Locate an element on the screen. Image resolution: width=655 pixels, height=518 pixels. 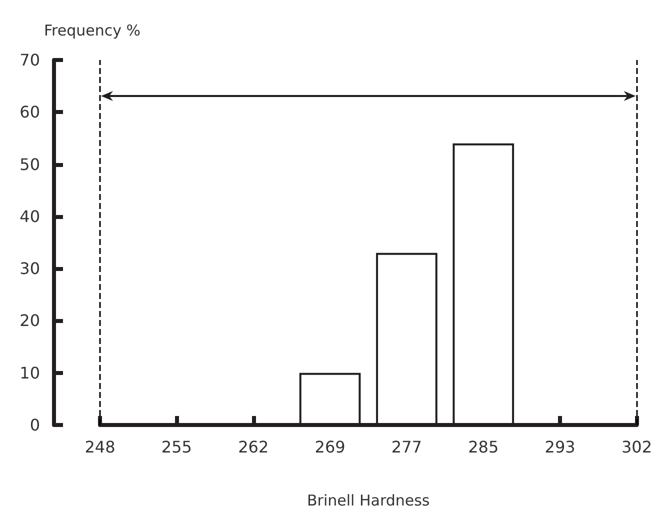
x-tick-label: 269 is located at coordinates (330, 447).